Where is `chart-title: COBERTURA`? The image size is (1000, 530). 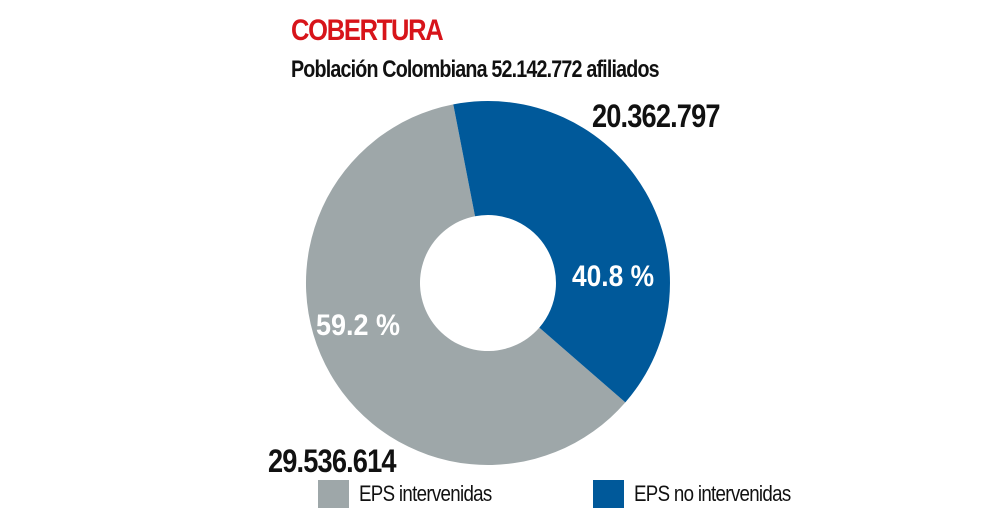 chart-title: COBERTURA is located at coordinates (367, 30).